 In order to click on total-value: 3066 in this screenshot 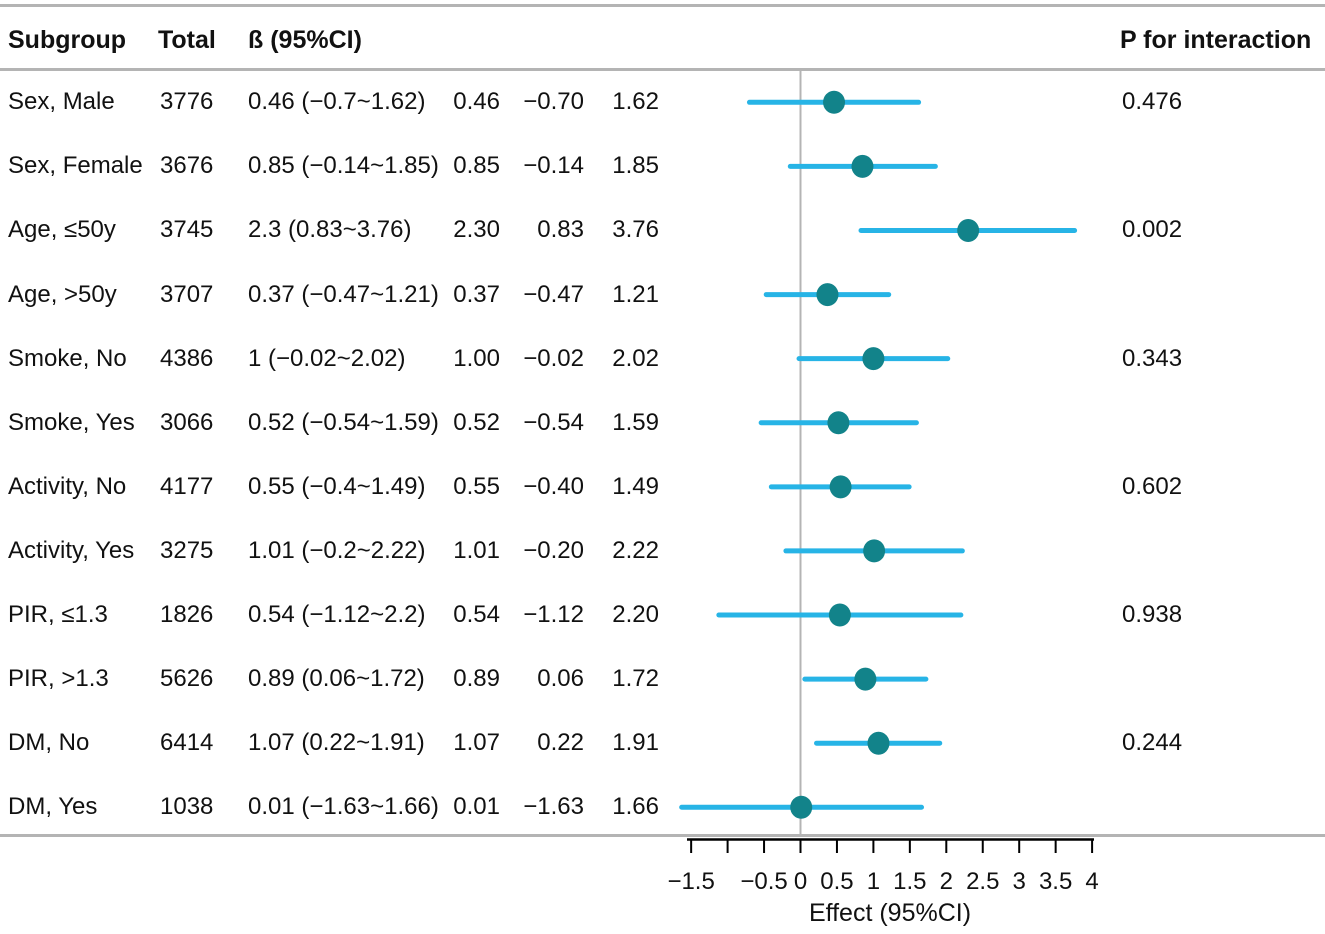, I will do `click(187, 422)`.